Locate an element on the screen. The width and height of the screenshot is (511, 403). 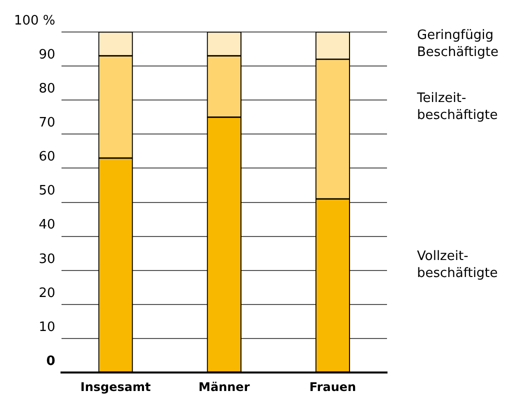
x-tick-label: Insgesamt is located at coordinates (116, 387).